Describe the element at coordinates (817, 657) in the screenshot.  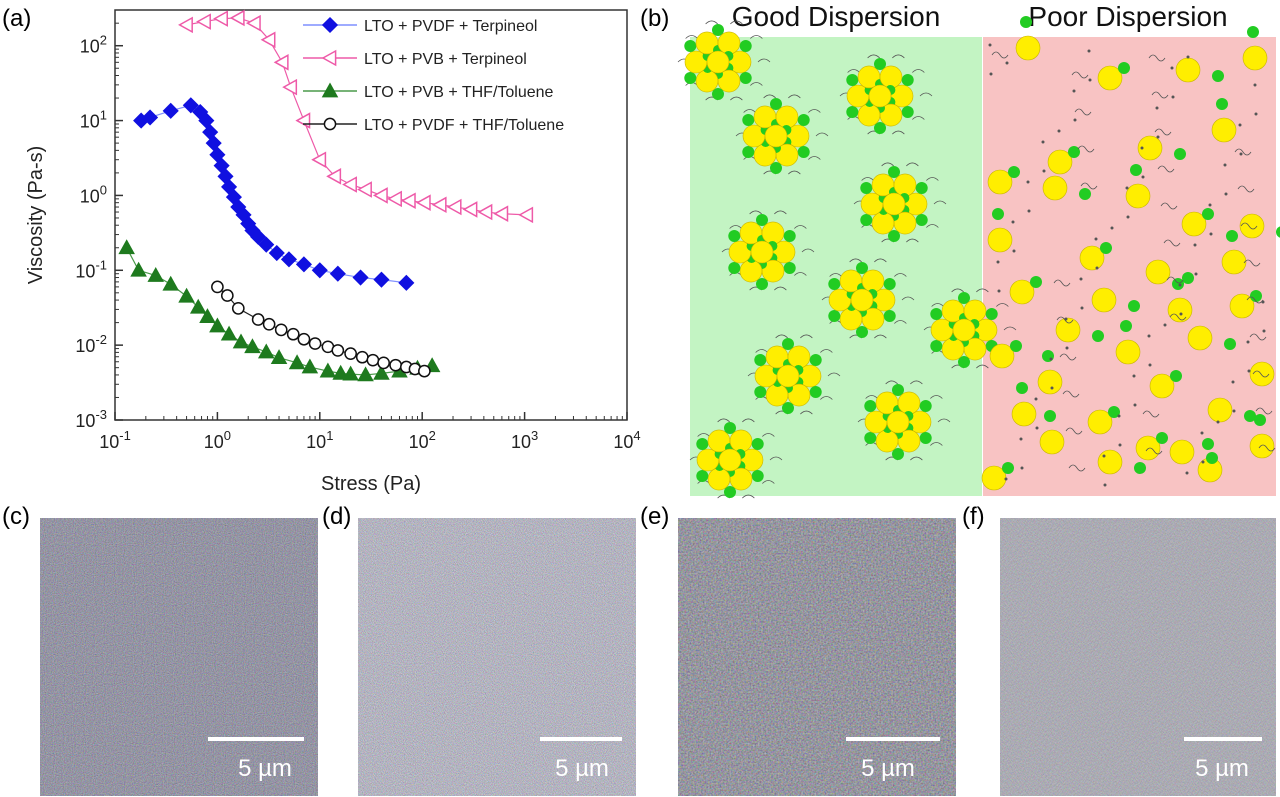
I see `micrograph-e` at that location.